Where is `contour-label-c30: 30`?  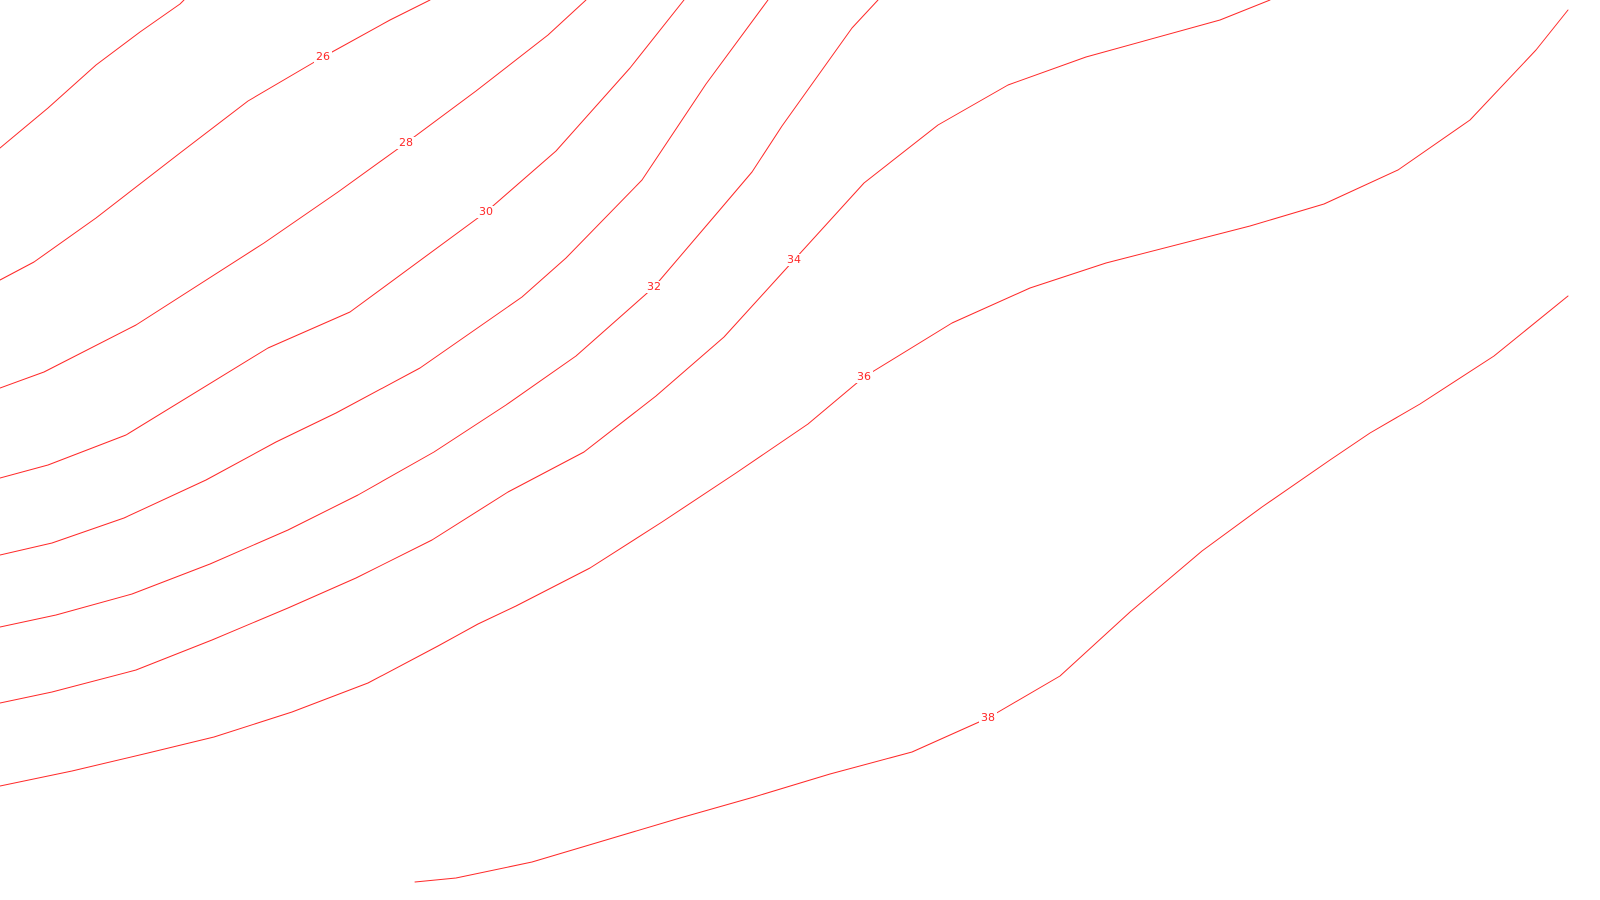 contour-label-c30: 30 is located at coordinates (486, 211).